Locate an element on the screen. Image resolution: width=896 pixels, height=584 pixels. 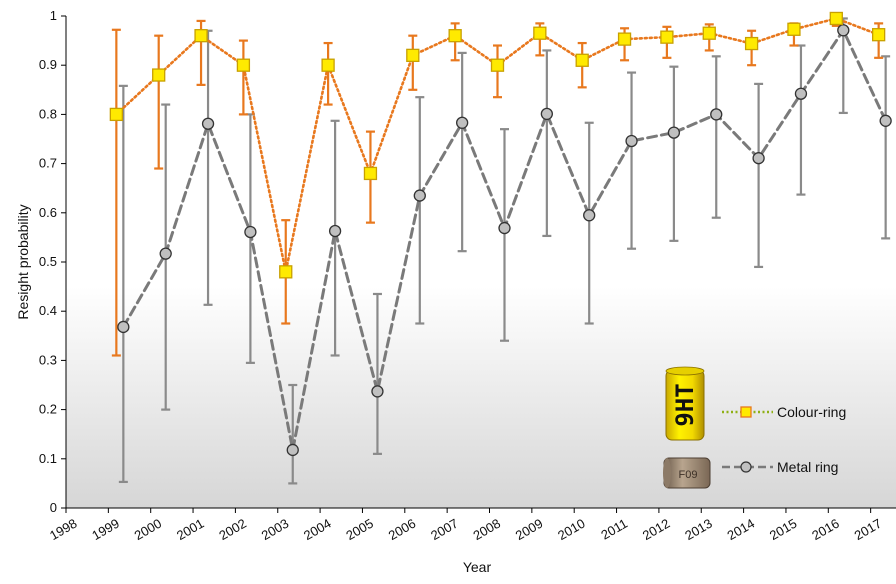
x-tick-label: 2016 is located at coordinates (825, 529).